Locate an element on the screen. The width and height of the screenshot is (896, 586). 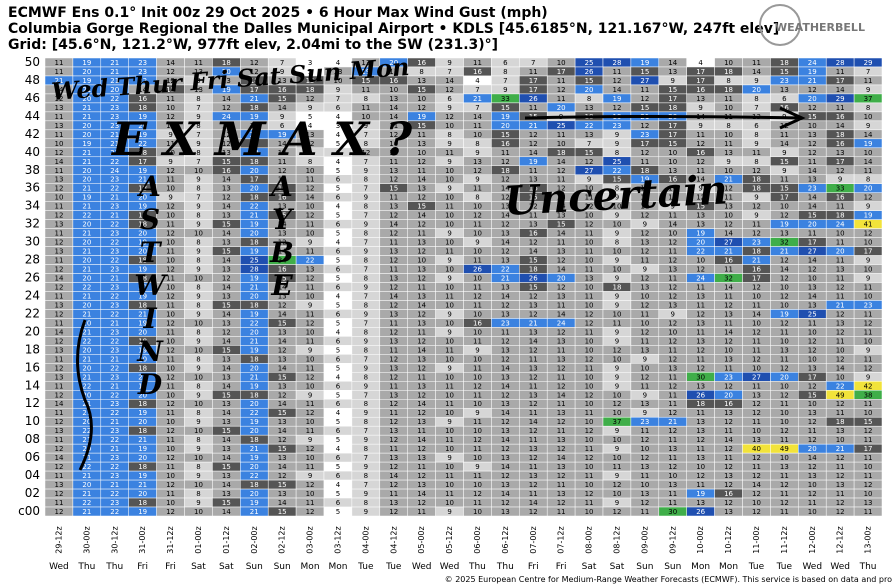
day-label: Sat is located at coordinates (198, 567).